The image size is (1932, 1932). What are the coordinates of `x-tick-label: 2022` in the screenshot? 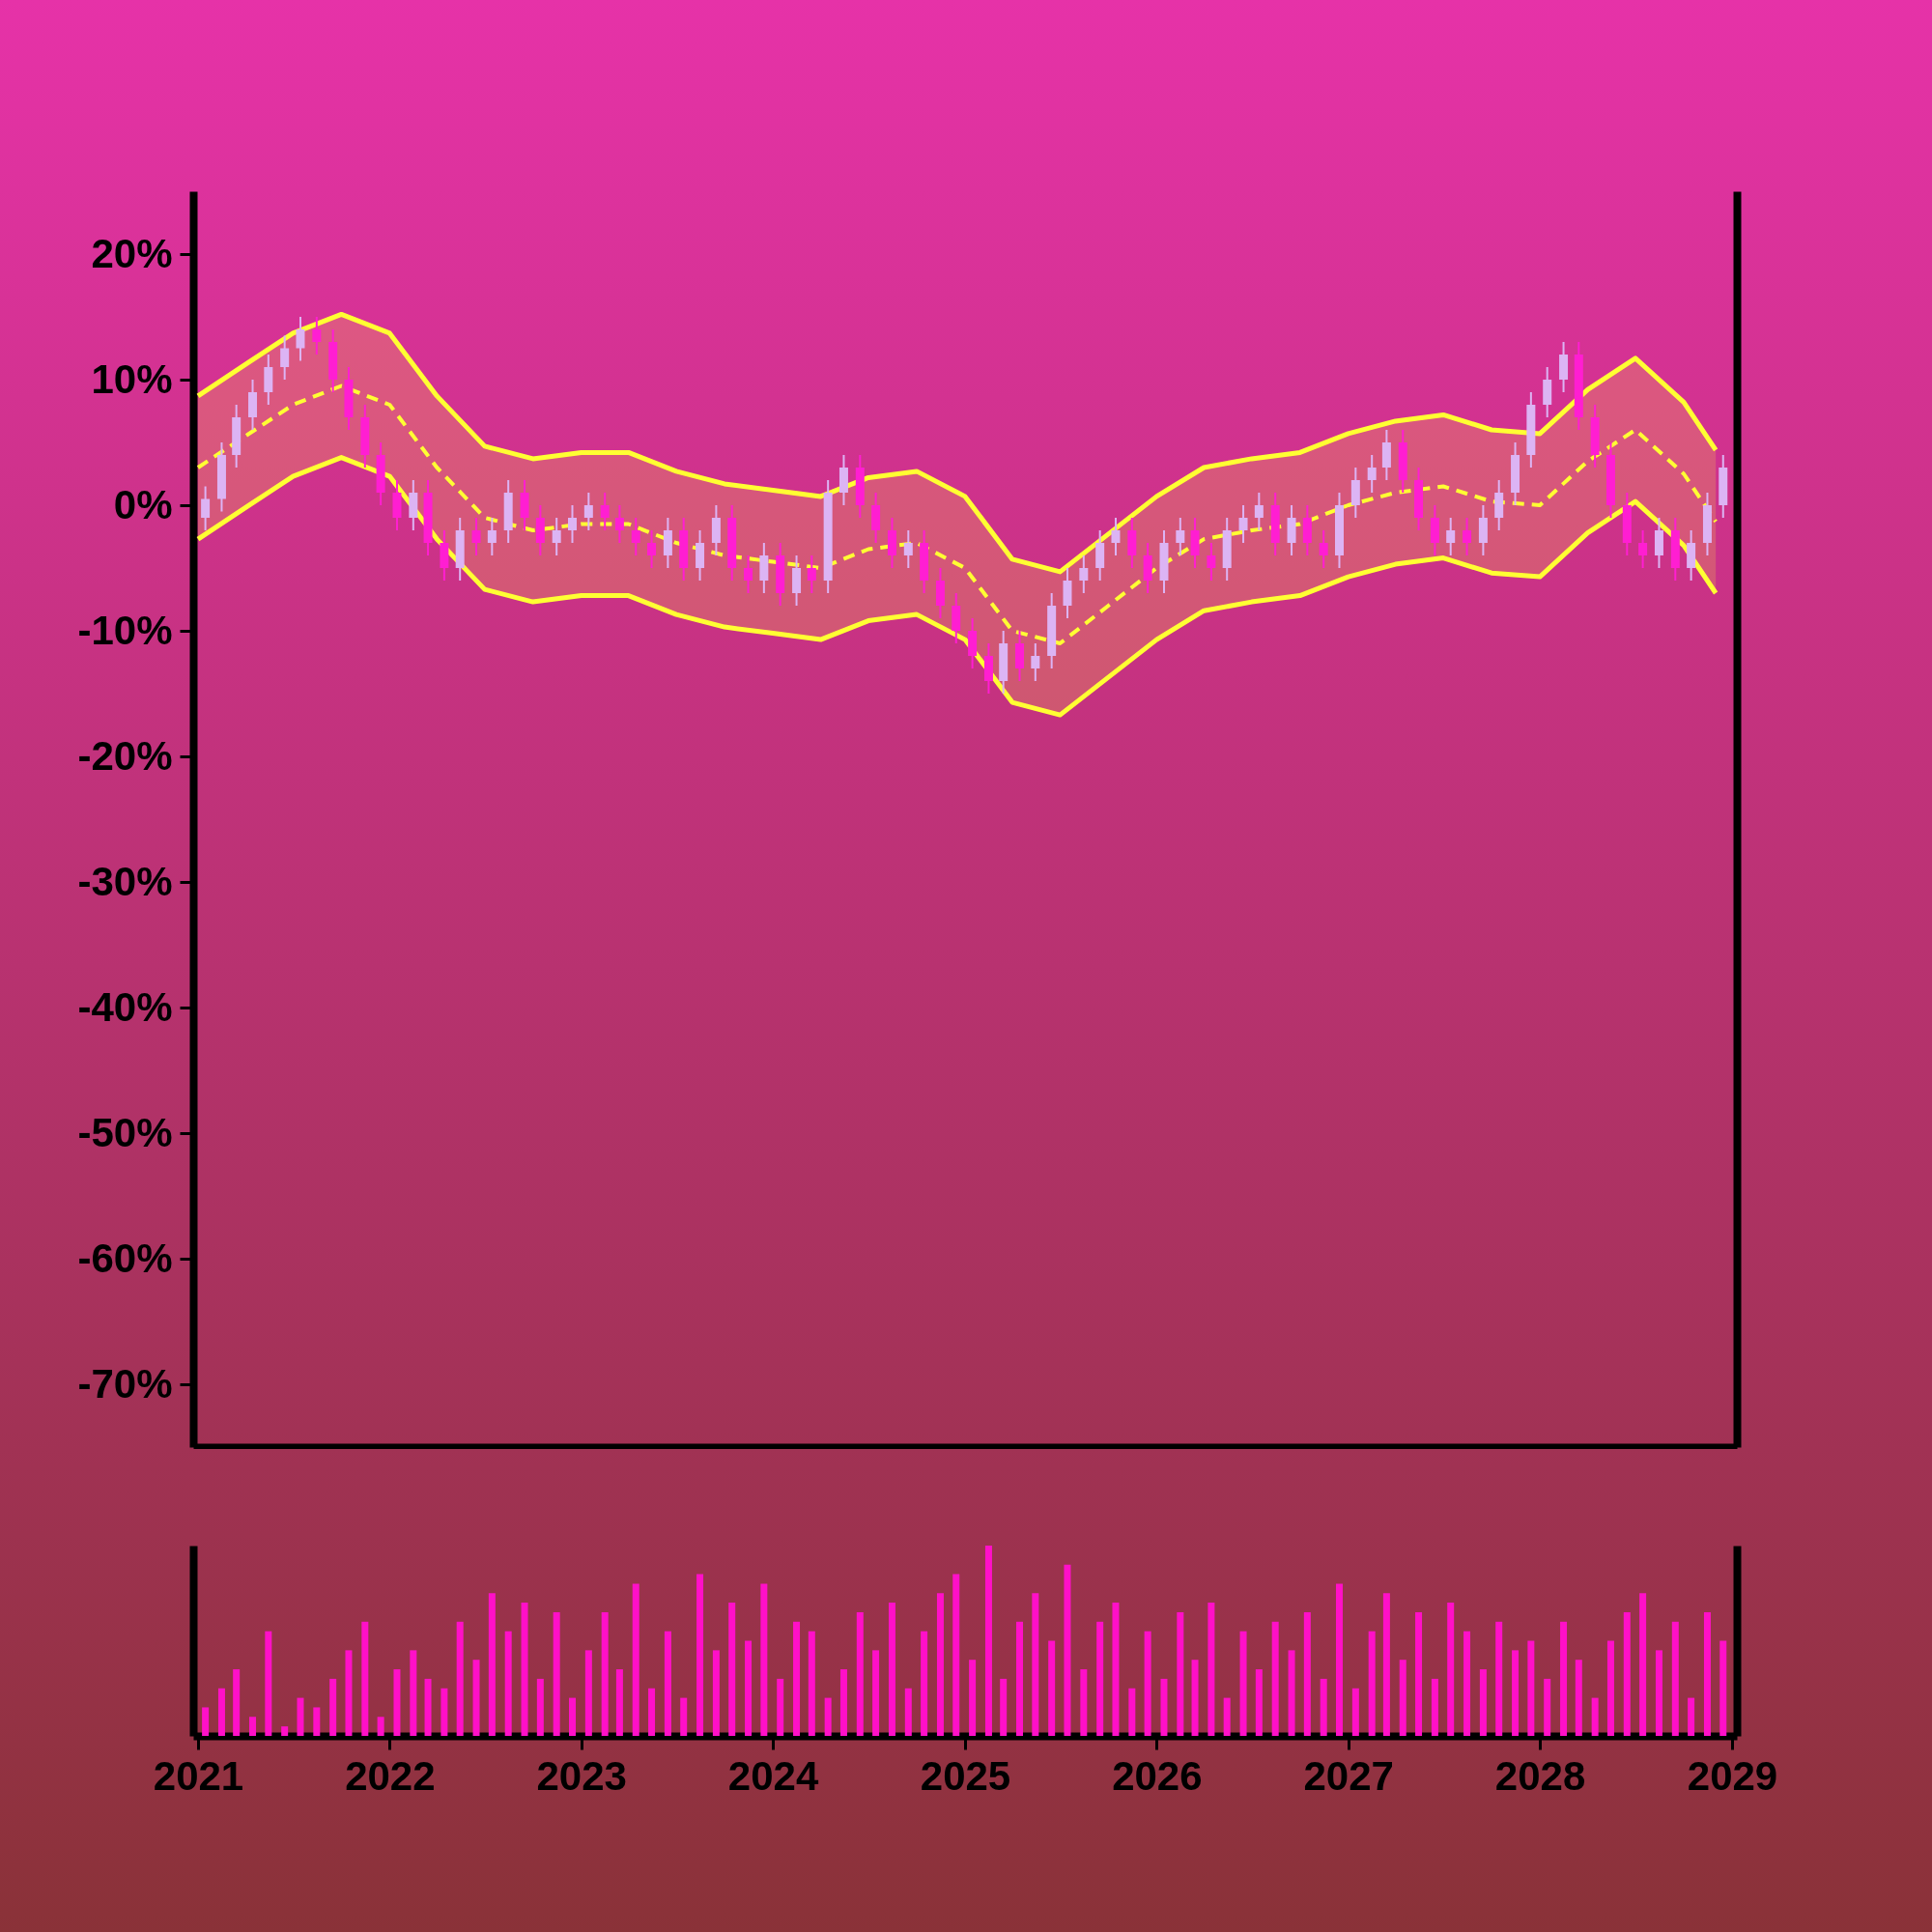 It's located at (390, 1775).